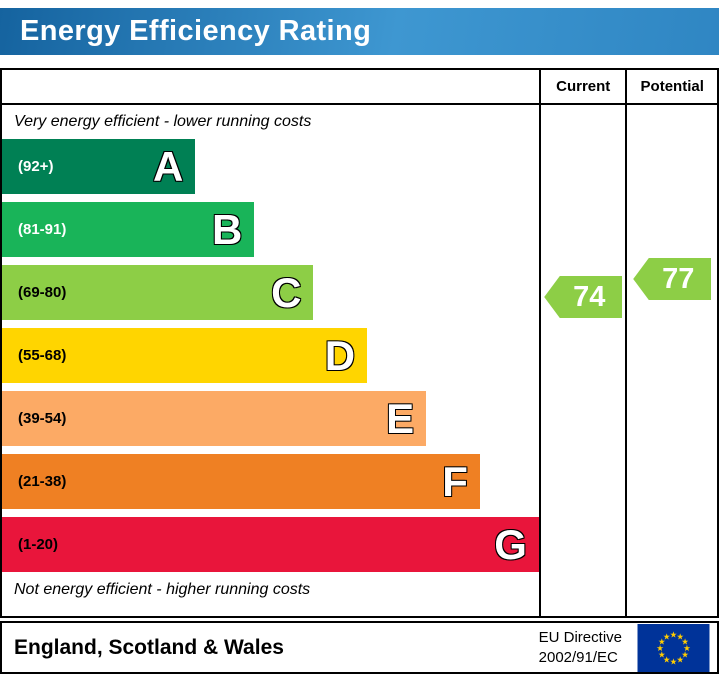  What do you see at coordinates (582, 360) in the screenshot?
I see `current-score-column: 74` at bounding box center [582, 360].